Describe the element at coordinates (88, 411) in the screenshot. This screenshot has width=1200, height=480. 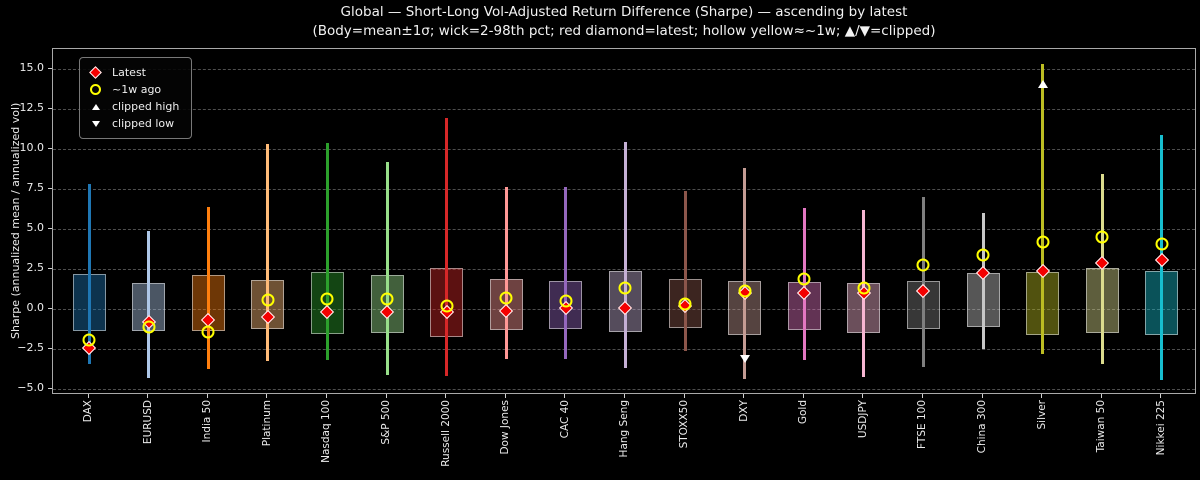
I see `x-tick-label: DAX` at that location.